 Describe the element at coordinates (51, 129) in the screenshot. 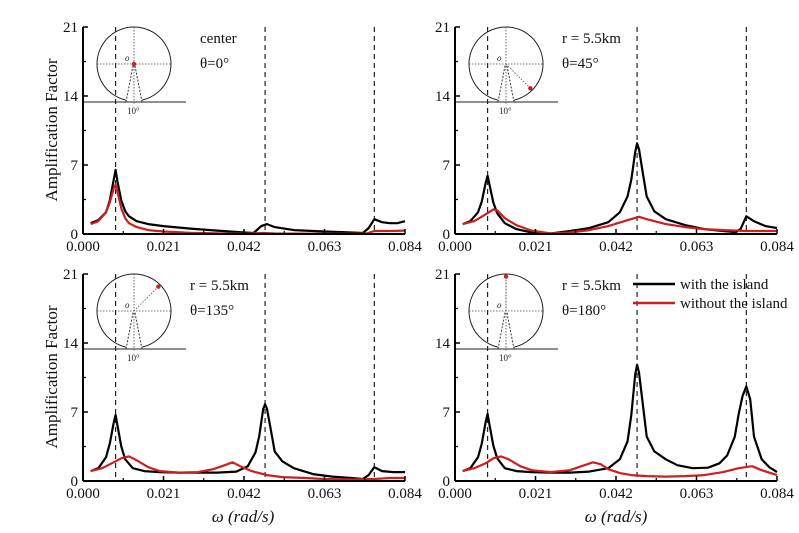

I see `y-axis-label-top: Amplification Factor` at that location.